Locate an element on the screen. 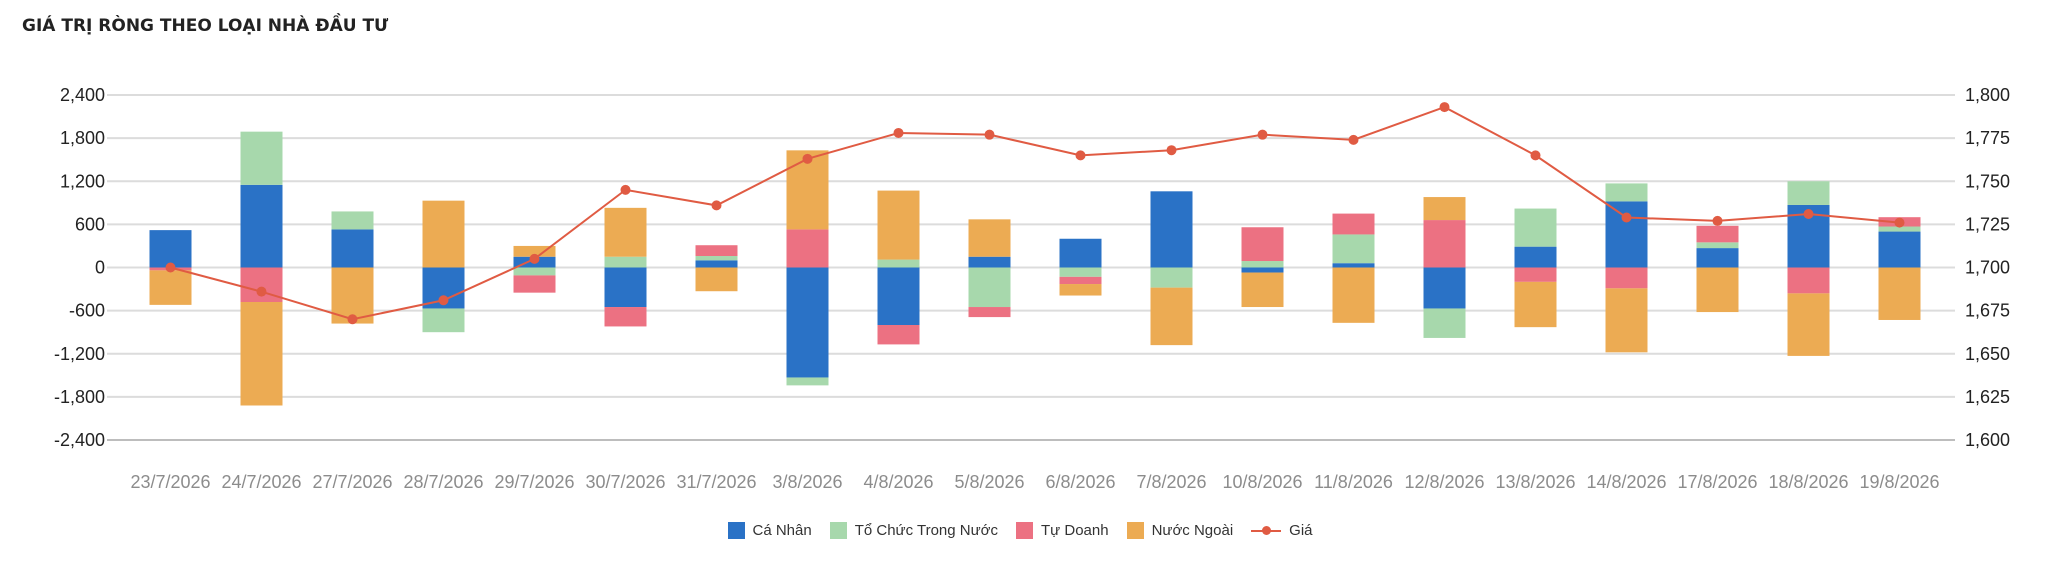  y-right-tick-label: 1,675 is located at coordinates (1987, 311).